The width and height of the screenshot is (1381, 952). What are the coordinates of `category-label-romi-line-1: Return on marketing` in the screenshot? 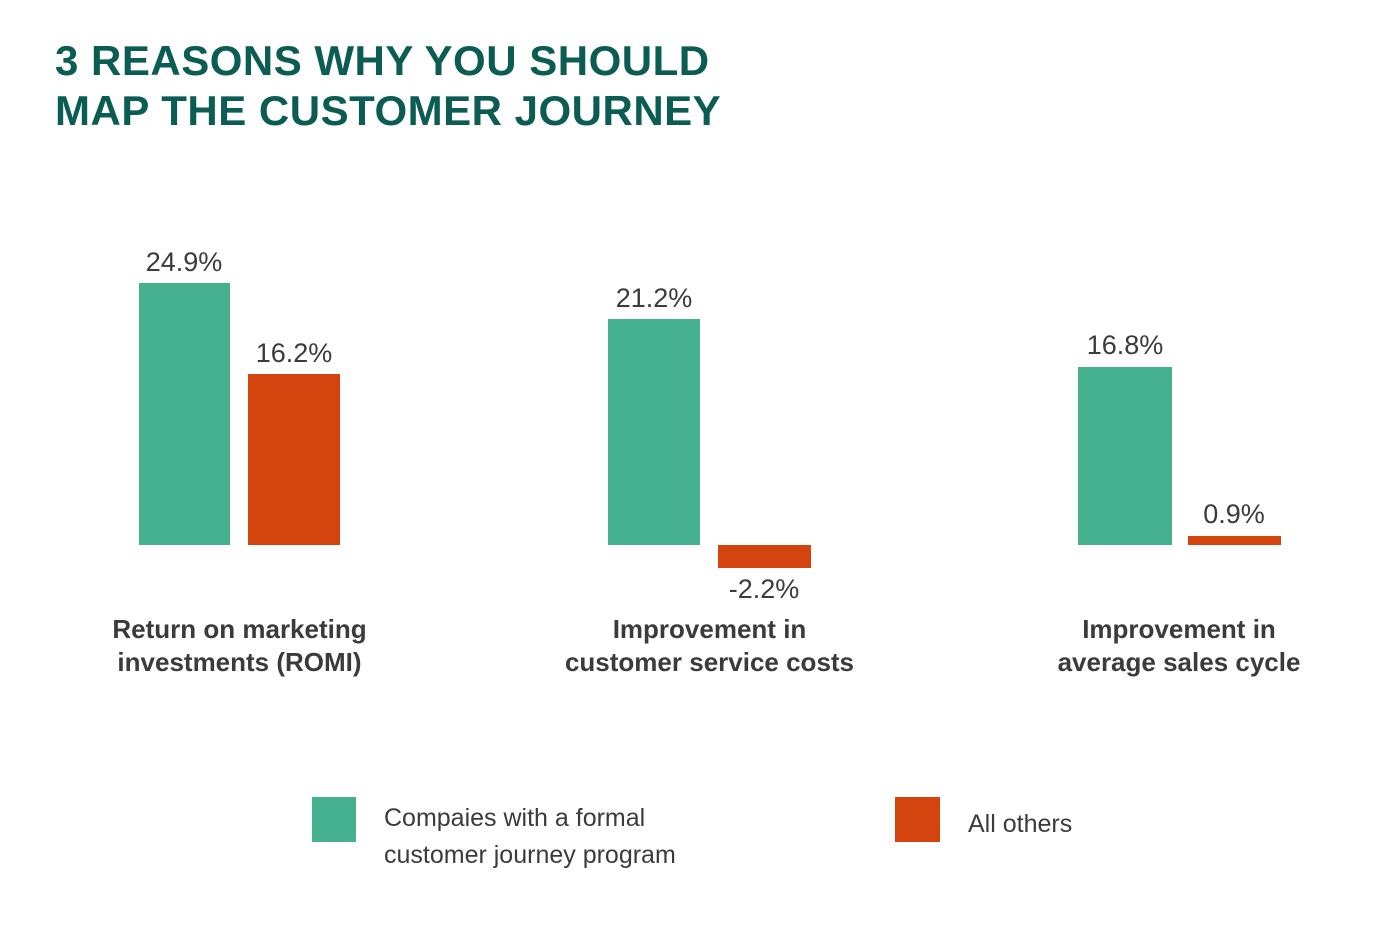 It's located at (239, 629).